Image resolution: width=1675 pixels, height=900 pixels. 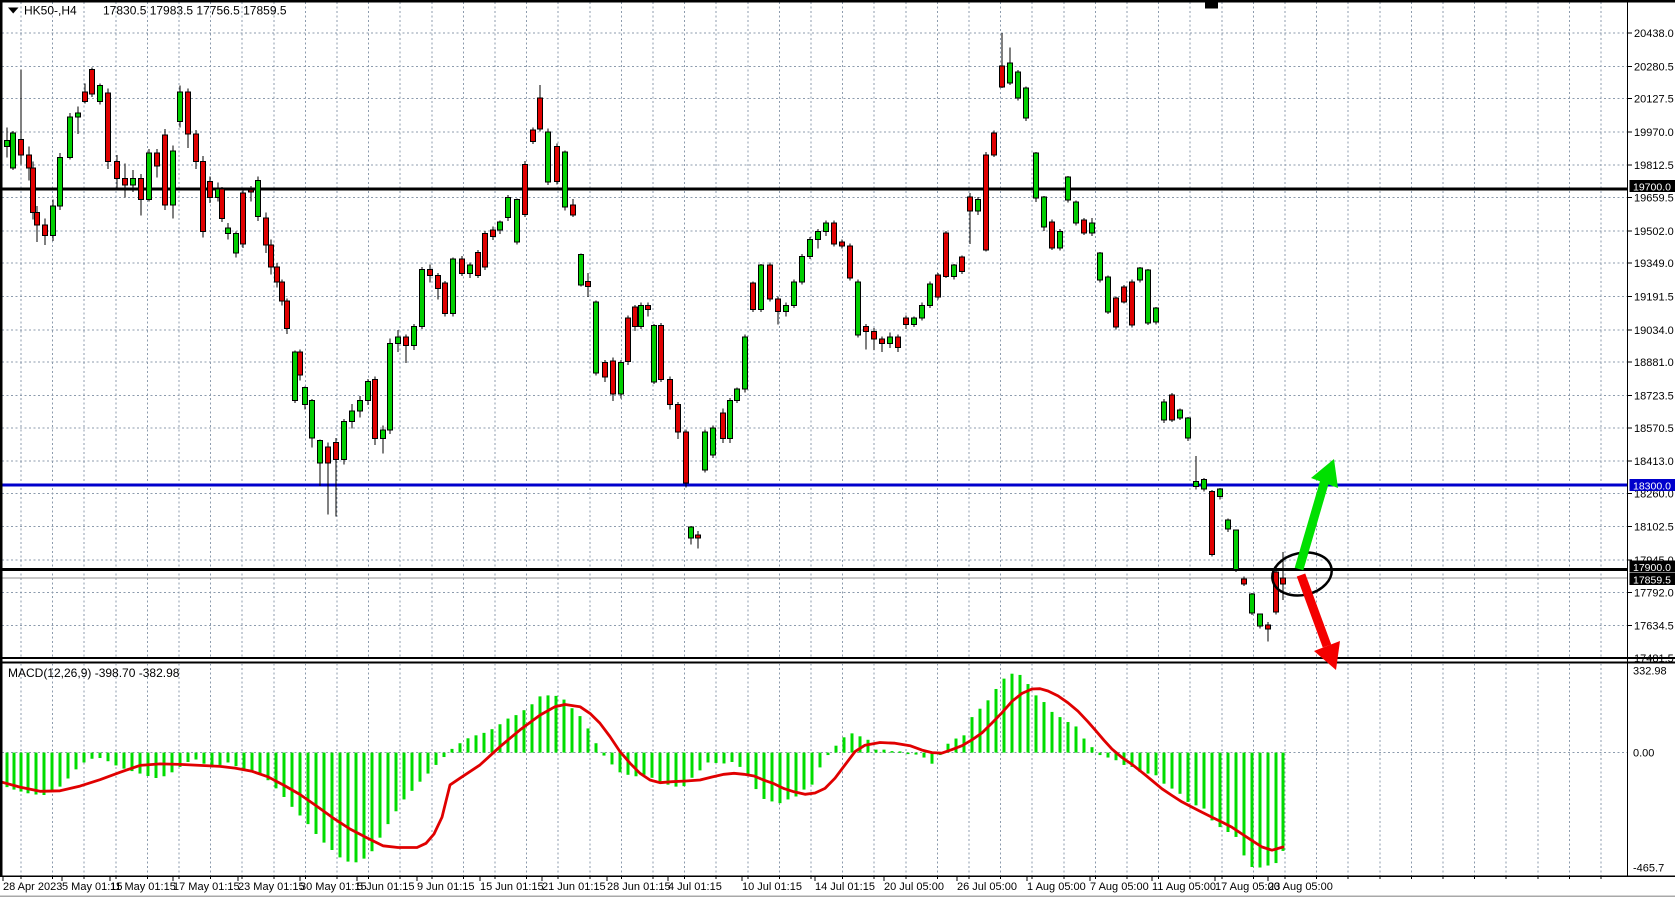 What do you see at coordinates (50, 11) in the screenshot?
I see `chart-title-symbol: HK50-,H4` at bounding box center [50, 11].